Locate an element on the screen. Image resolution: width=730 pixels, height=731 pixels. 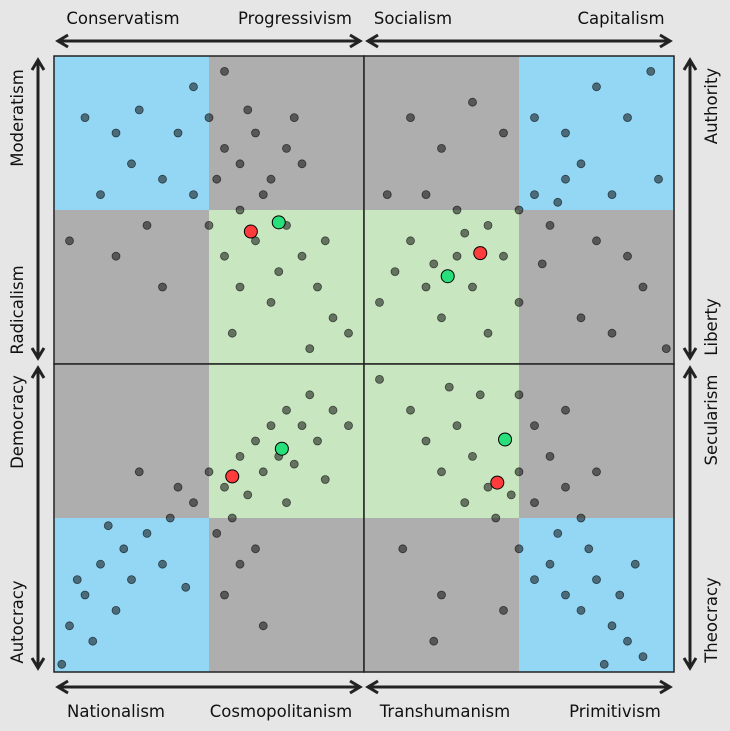
ylabel-democracy: Democracy is located at coordinates (17, 422).